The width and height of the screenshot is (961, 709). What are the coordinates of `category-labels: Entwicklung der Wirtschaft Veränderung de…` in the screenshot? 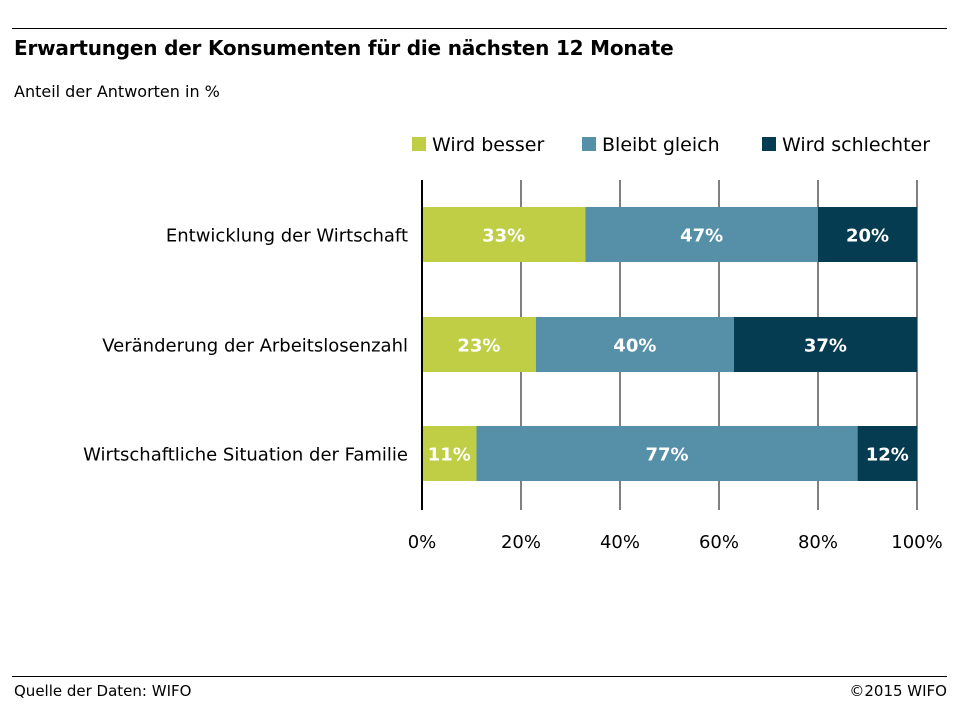 It's located at (245, 346).